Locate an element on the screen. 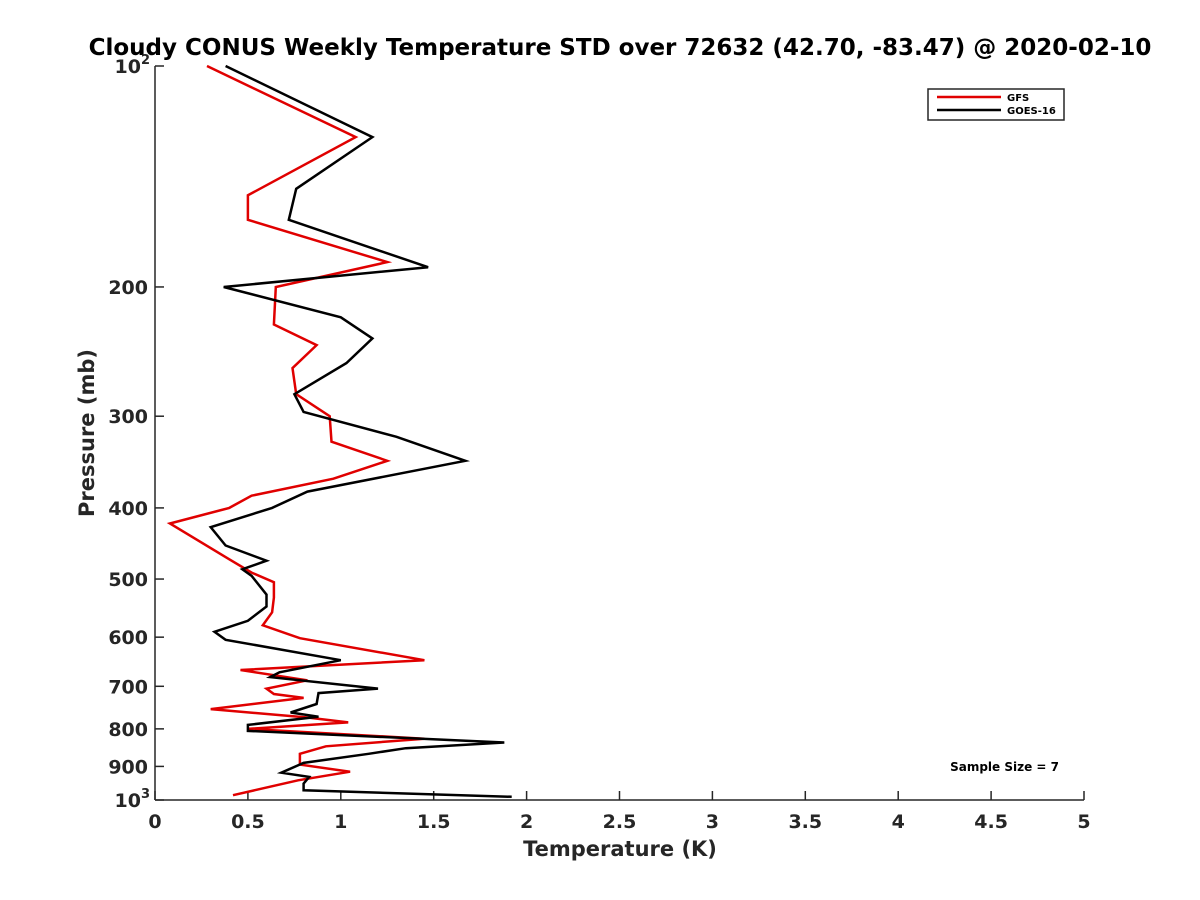 The image size is (1200, 900). x-tick-label: 5 is located at coordinates (1083, 822).